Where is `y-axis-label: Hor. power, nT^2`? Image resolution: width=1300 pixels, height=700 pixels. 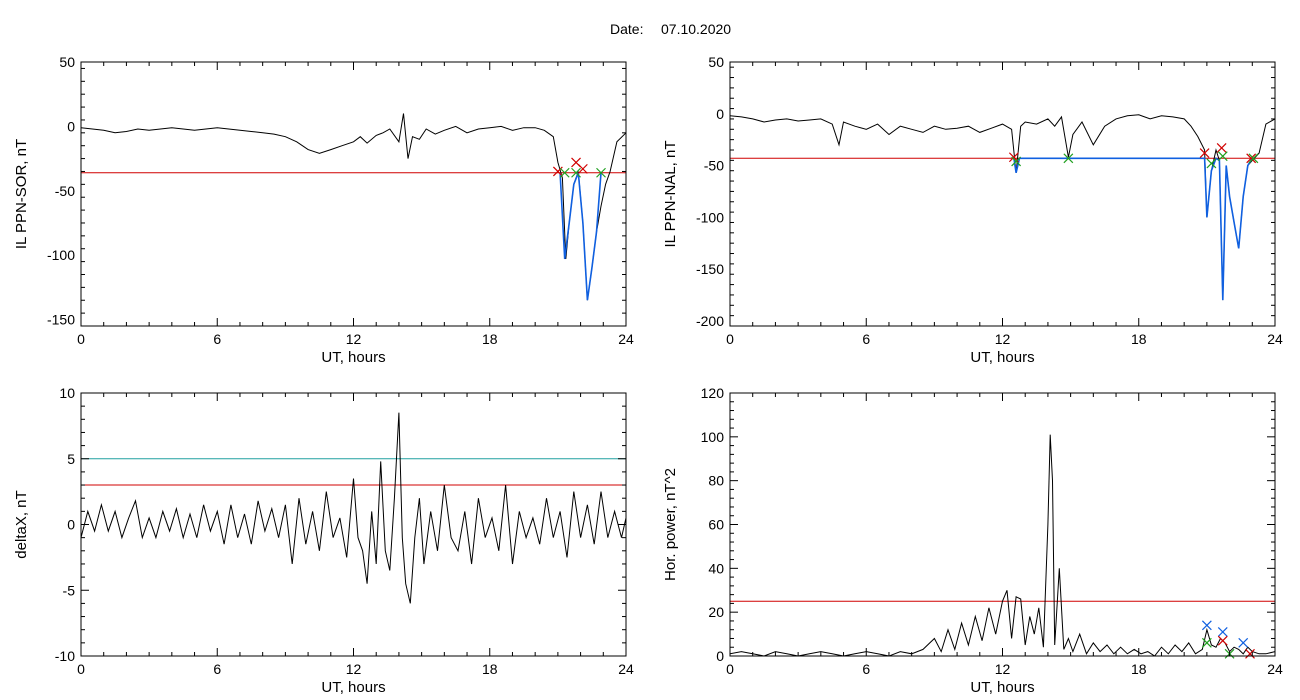
y-axis-label: Hor. power, nT^2 is located at coordinates (670, 524).